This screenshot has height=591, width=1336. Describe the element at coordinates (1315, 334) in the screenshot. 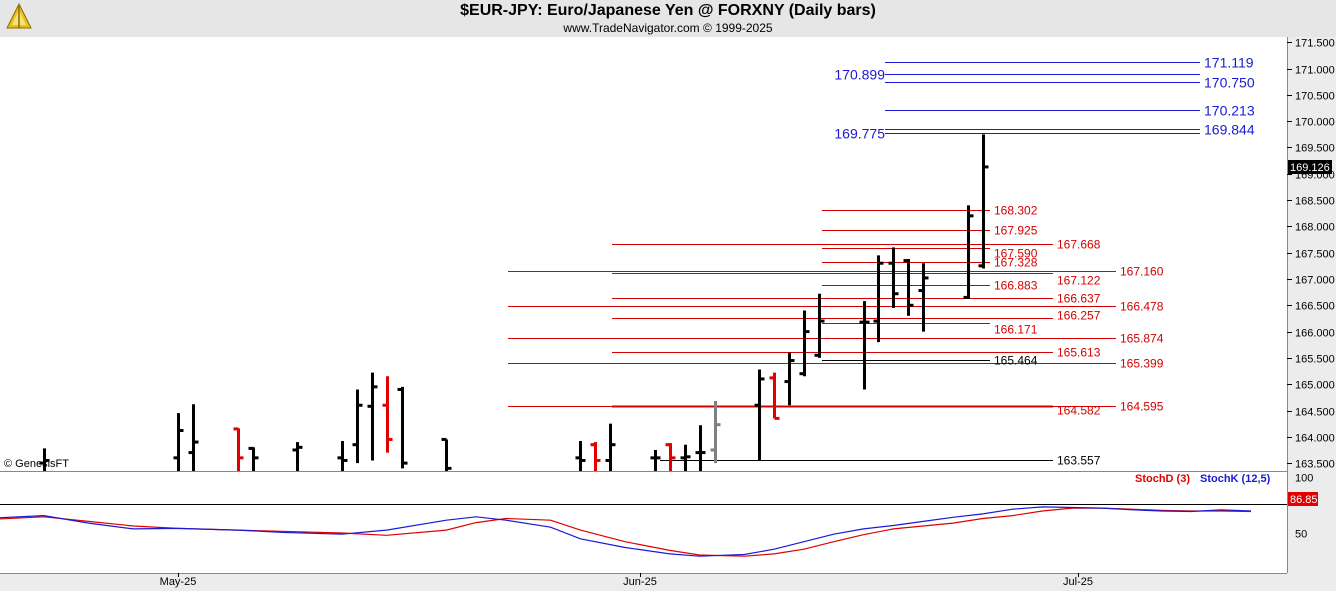

I see `y-axis-tick-label: 166.000` at that location.